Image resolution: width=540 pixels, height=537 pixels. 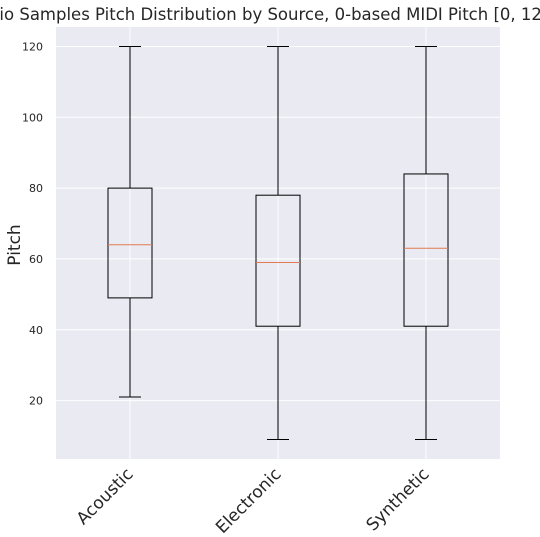 What do you see at coordinates (398, 499) in the screenshot?
I see `x-tick-label: Synthetic` at bounding box center [398, 499].